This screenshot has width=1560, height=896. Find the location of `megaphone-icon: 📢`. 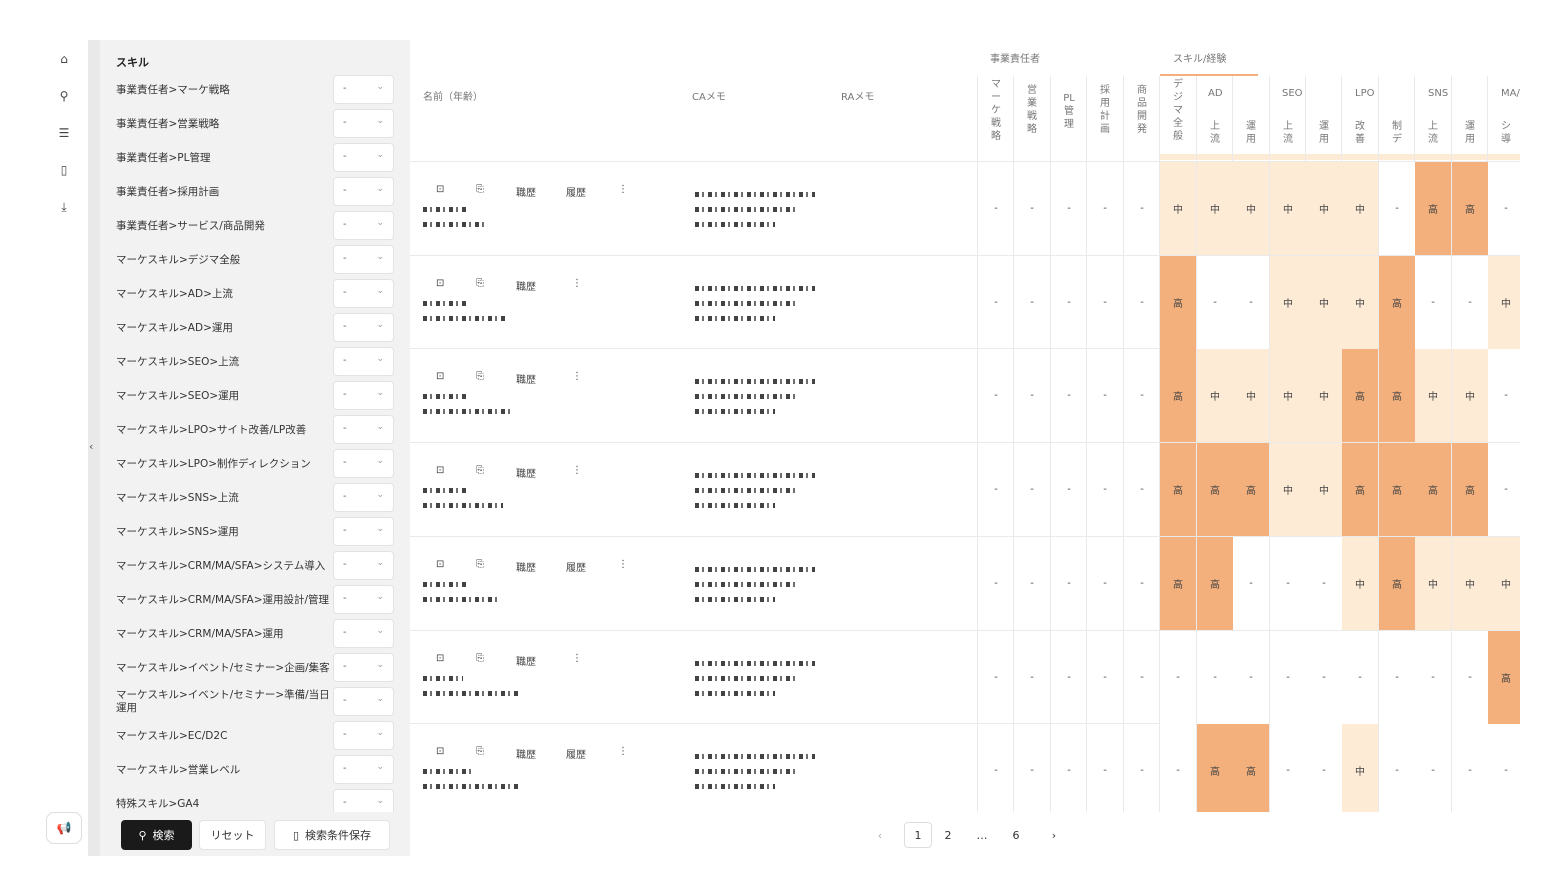

megaphone-icon: 📢 is located at coordinates (64, 828).